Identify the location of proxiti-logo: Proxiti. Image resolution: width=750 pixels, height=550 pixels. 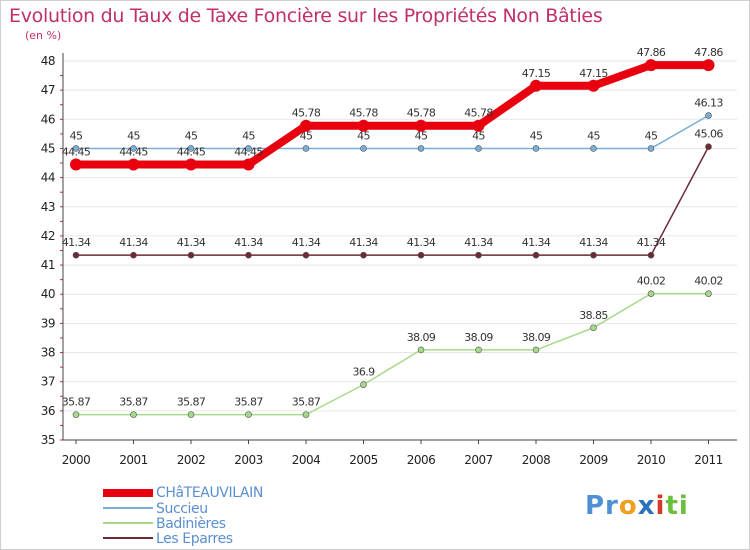
(637, 506).